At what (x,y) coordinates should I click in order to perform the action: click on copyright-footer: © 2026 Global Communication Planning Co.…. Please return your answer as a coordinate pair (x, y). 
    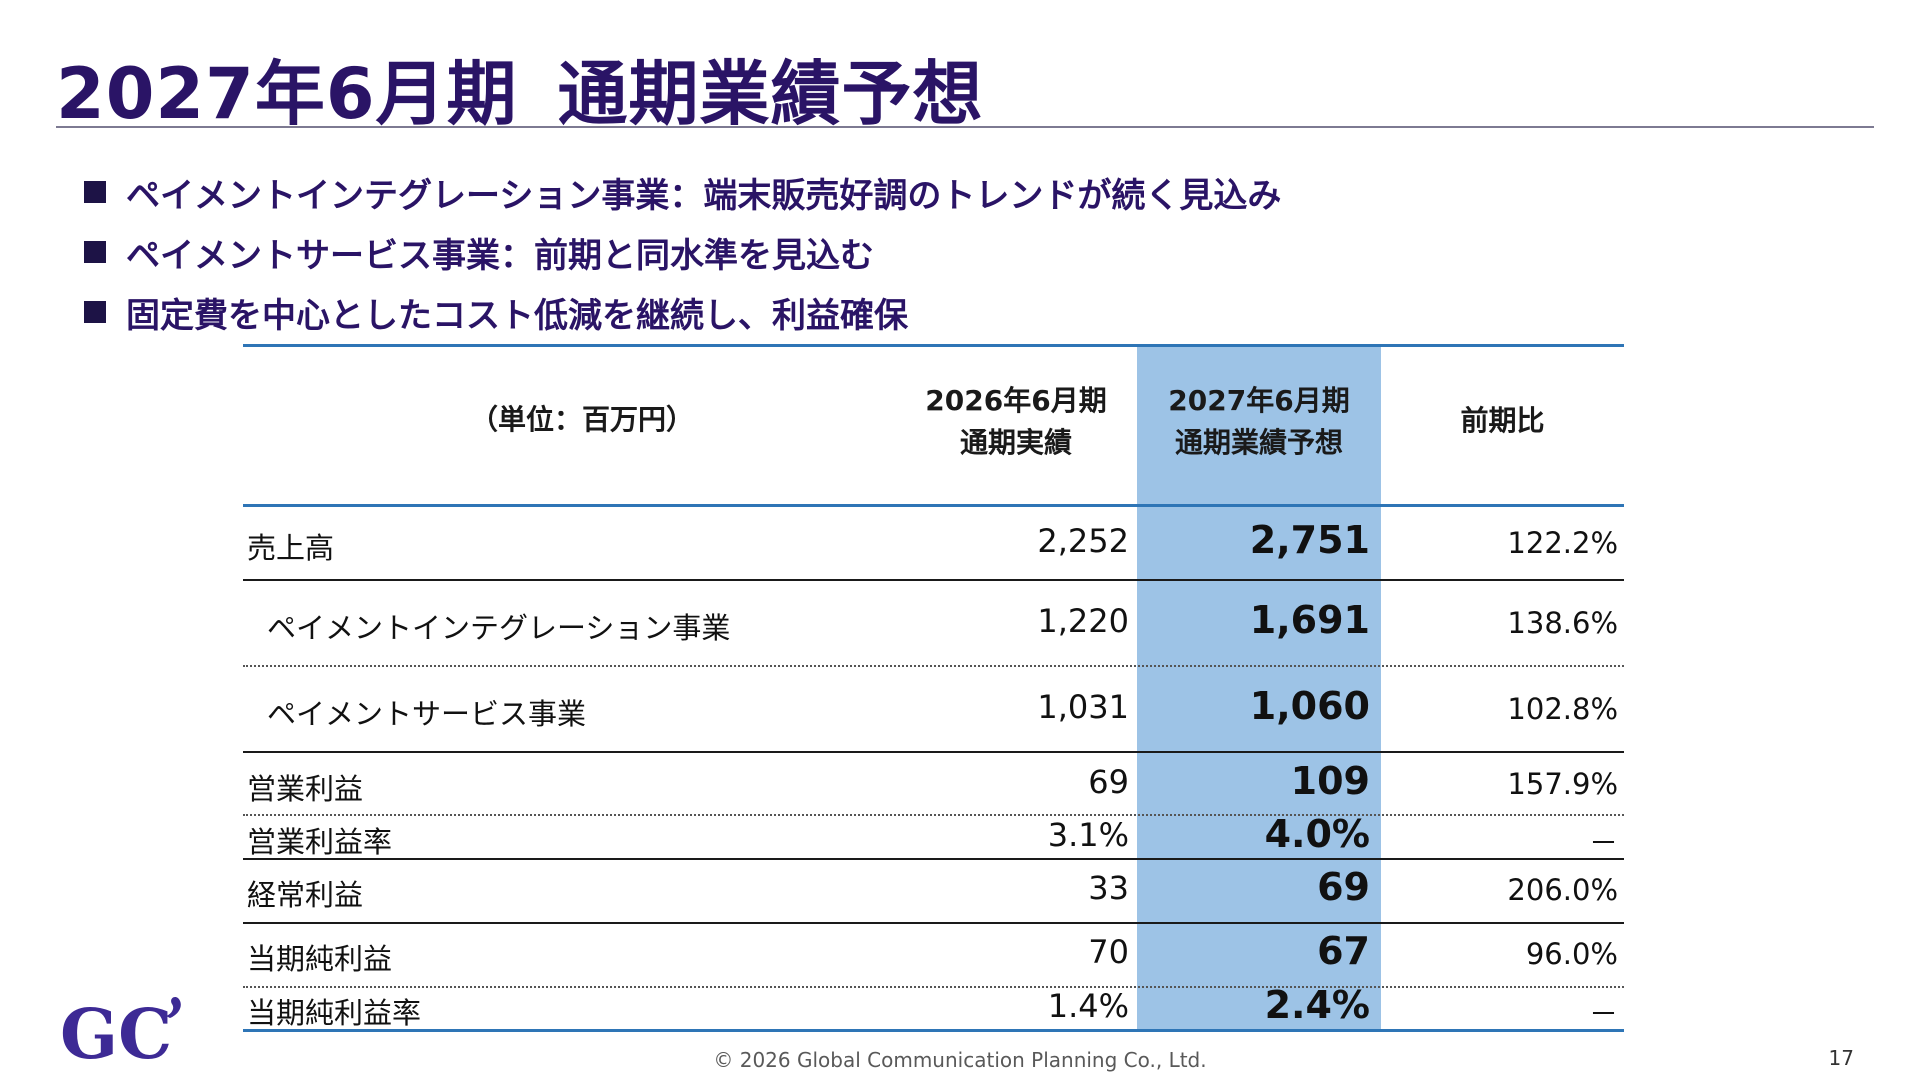
    Looking at the image, I should click on (960, 1060).